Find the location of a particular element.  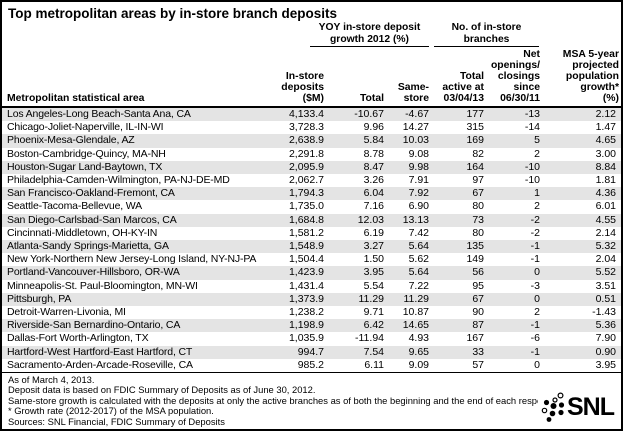

value-cell: 11.29 is located at coordinates (371, 298).